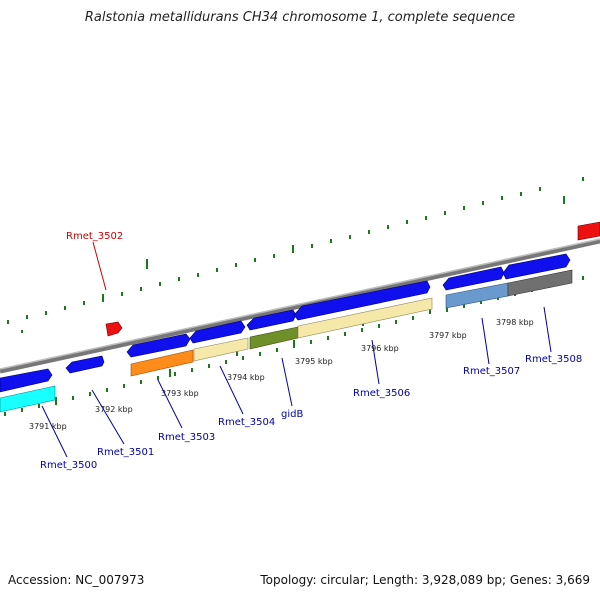 Image resolution: width=600 pixels, height=600 pixels. What do you see at coordinates (515, 322) in the screenshot?
I see `tick-label-3798: 3798 kbp` at bounding box center [515, 322].